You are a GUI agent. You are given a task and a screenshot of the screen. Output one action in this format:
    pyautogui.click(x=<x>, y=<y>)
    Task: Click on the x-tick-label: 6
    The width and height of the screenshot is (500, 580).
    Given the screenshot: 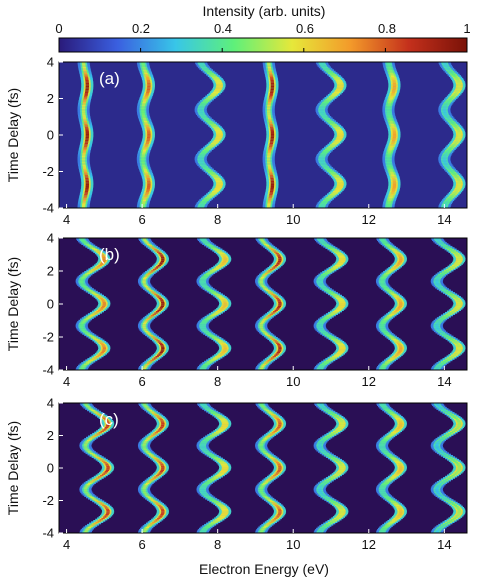 What is the action you would take?
    pyautogui.click(x=141, y=219)
    